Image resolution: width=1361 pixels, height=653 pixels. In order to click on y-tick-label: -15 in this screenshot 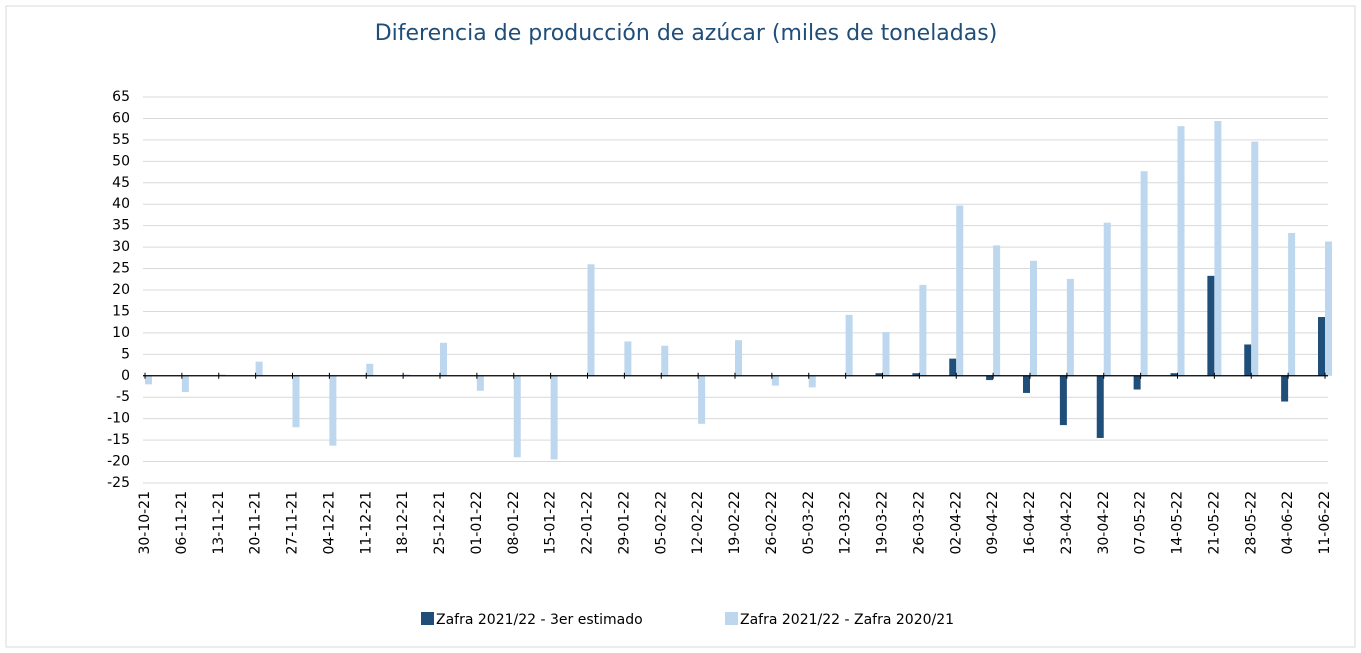, I will do `click(118, 440)`.